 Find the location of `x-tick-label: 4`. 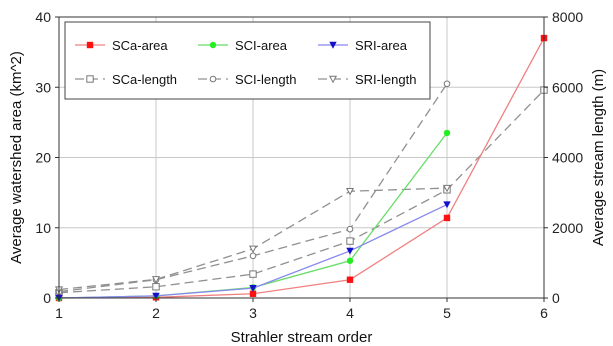

x-tick-label: 4 is located at coordinates (350, 313).